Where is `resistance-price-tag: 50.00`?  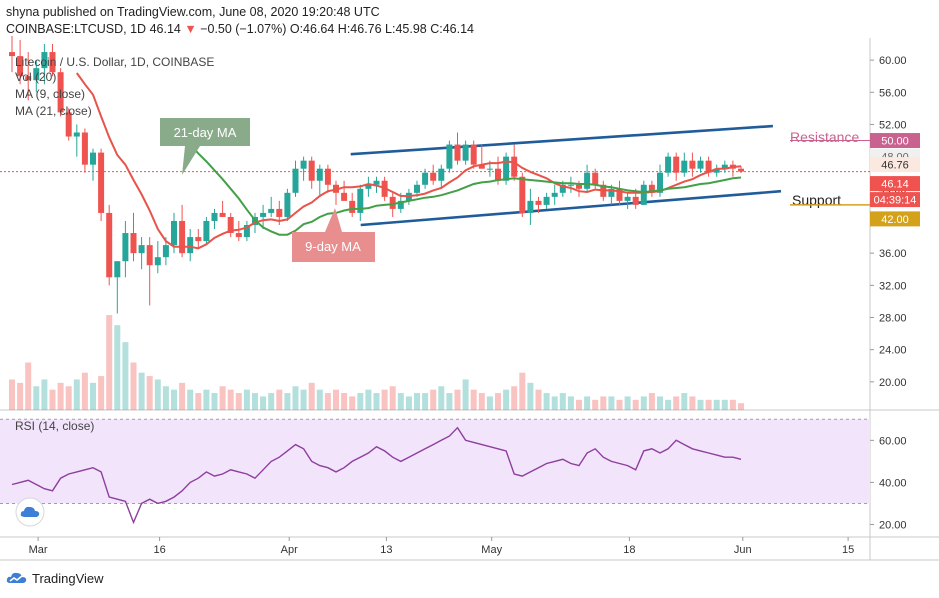 resistance-price-tag: 50.00 is located at coordinates (895, 142).